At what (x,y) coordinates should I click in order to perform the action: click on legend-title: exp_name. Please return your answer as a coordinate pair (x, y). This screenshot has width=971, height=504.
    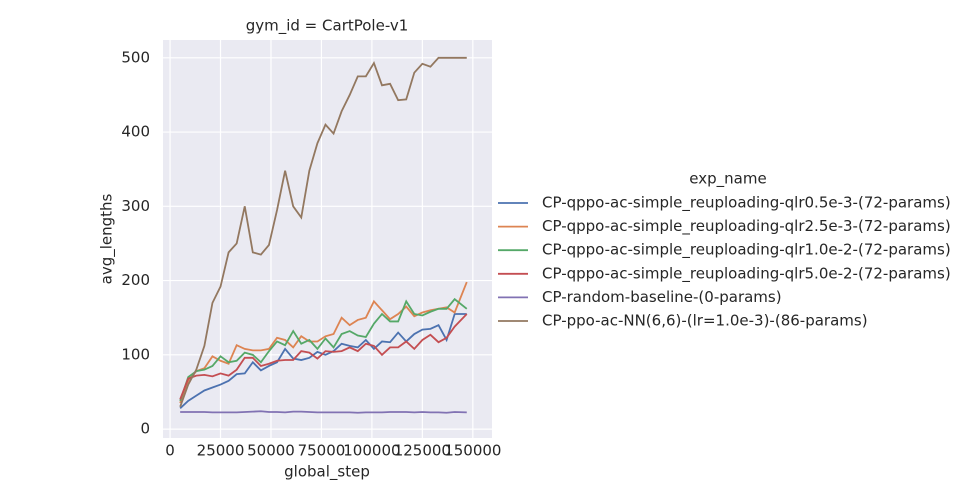
    Looking at the image, I should click on (727, 179).